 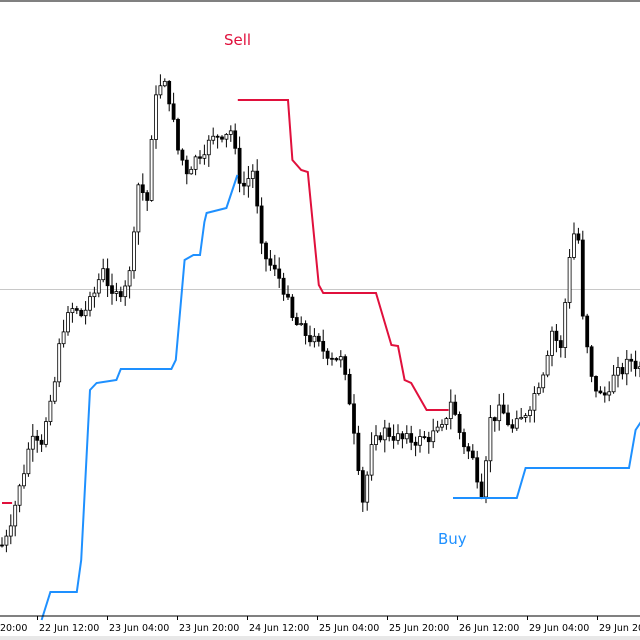 I want to click on x-tick-label: 29 Jun 20:00, so click(x=619, y=628).